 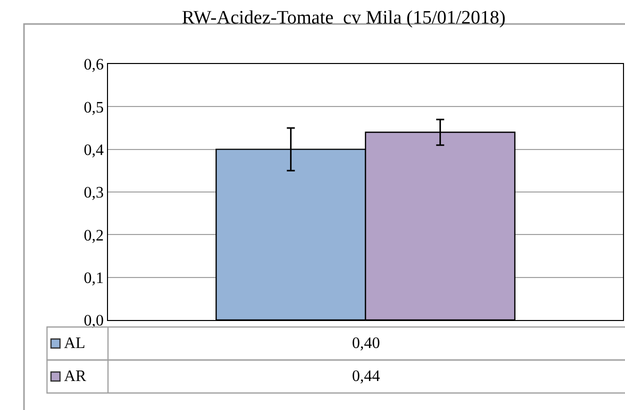 What do you see at coordinates (94, 150) in the screenshot?
I see `y-tick-label: 0,4` at bounding box center [94, 150].